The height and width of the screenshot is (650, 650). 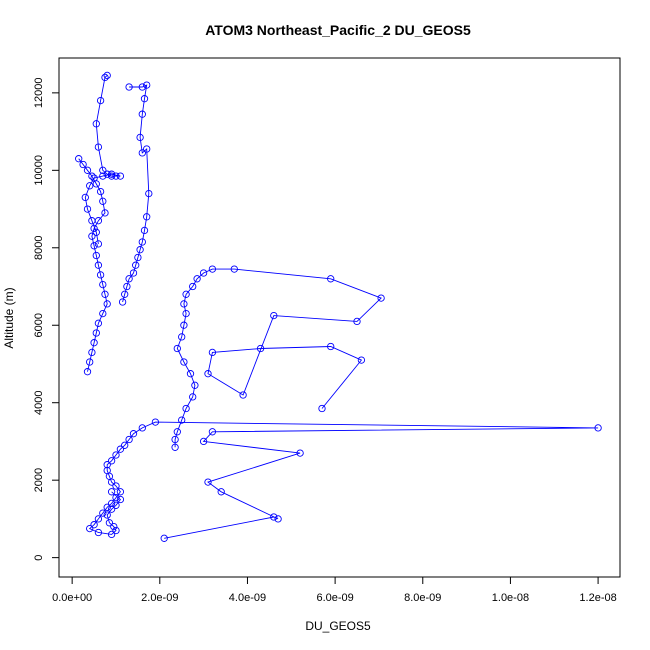 What do you see at coordinates (39, 480) in the screenshot?
I see `y-tick-label: 2000` at bounding box center [39, 480].